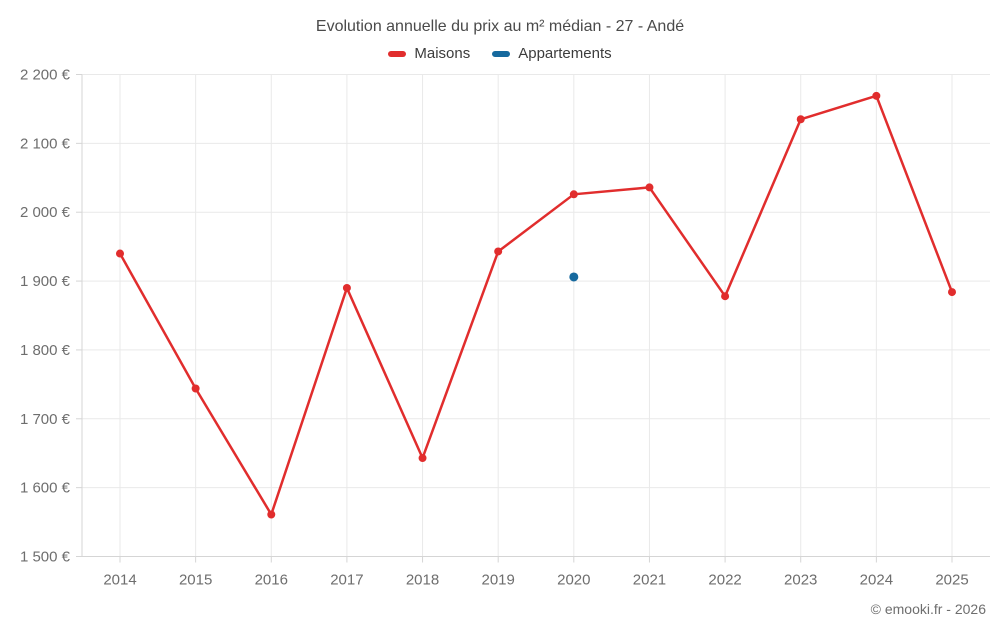 The width and height of the screenshot is (1000, 625). I want to click on y-tick-label: 1 600 €, so click(45, 488).